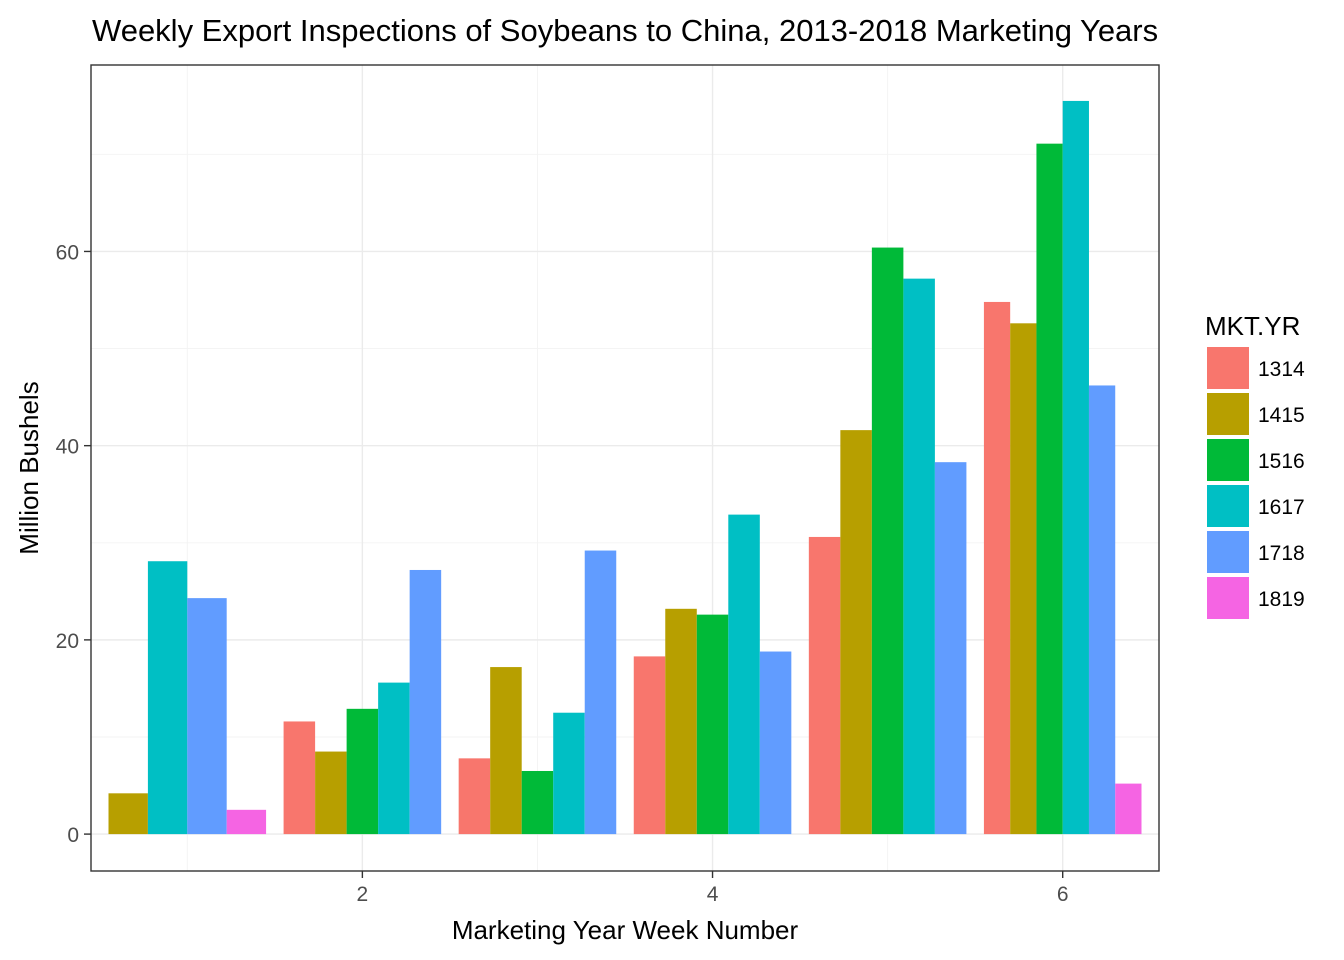 The height and width of the screenshot is (960, 1344). Describe the element at coordinates (67, 252) in the screenshot. I see `y-tick-label: 60` at that location.